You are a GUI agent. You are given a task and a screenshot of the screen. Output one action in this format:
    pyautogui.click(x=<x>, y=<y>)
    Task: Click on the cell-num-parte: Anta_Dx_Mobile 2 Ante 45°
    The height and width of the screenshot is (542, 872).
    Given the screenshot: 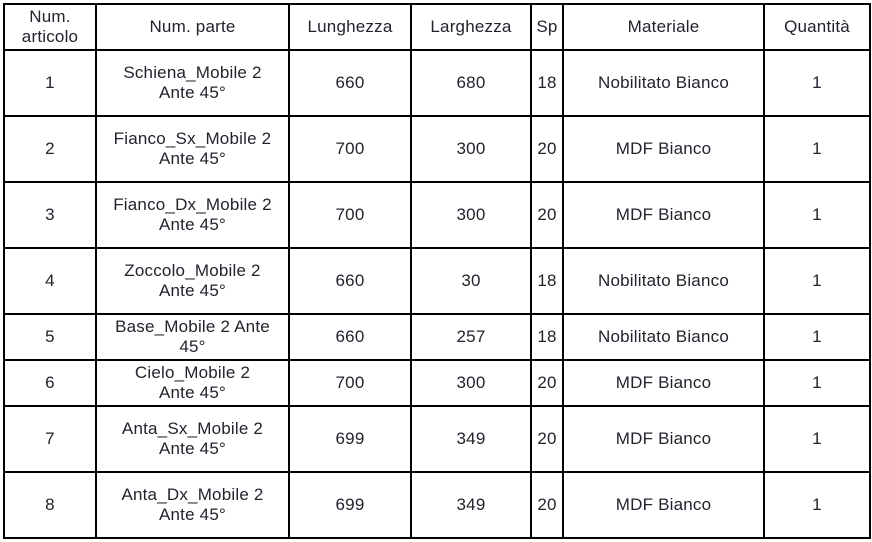 What is the action you would take?
    pyautogui.click(x=192, y=505)
    